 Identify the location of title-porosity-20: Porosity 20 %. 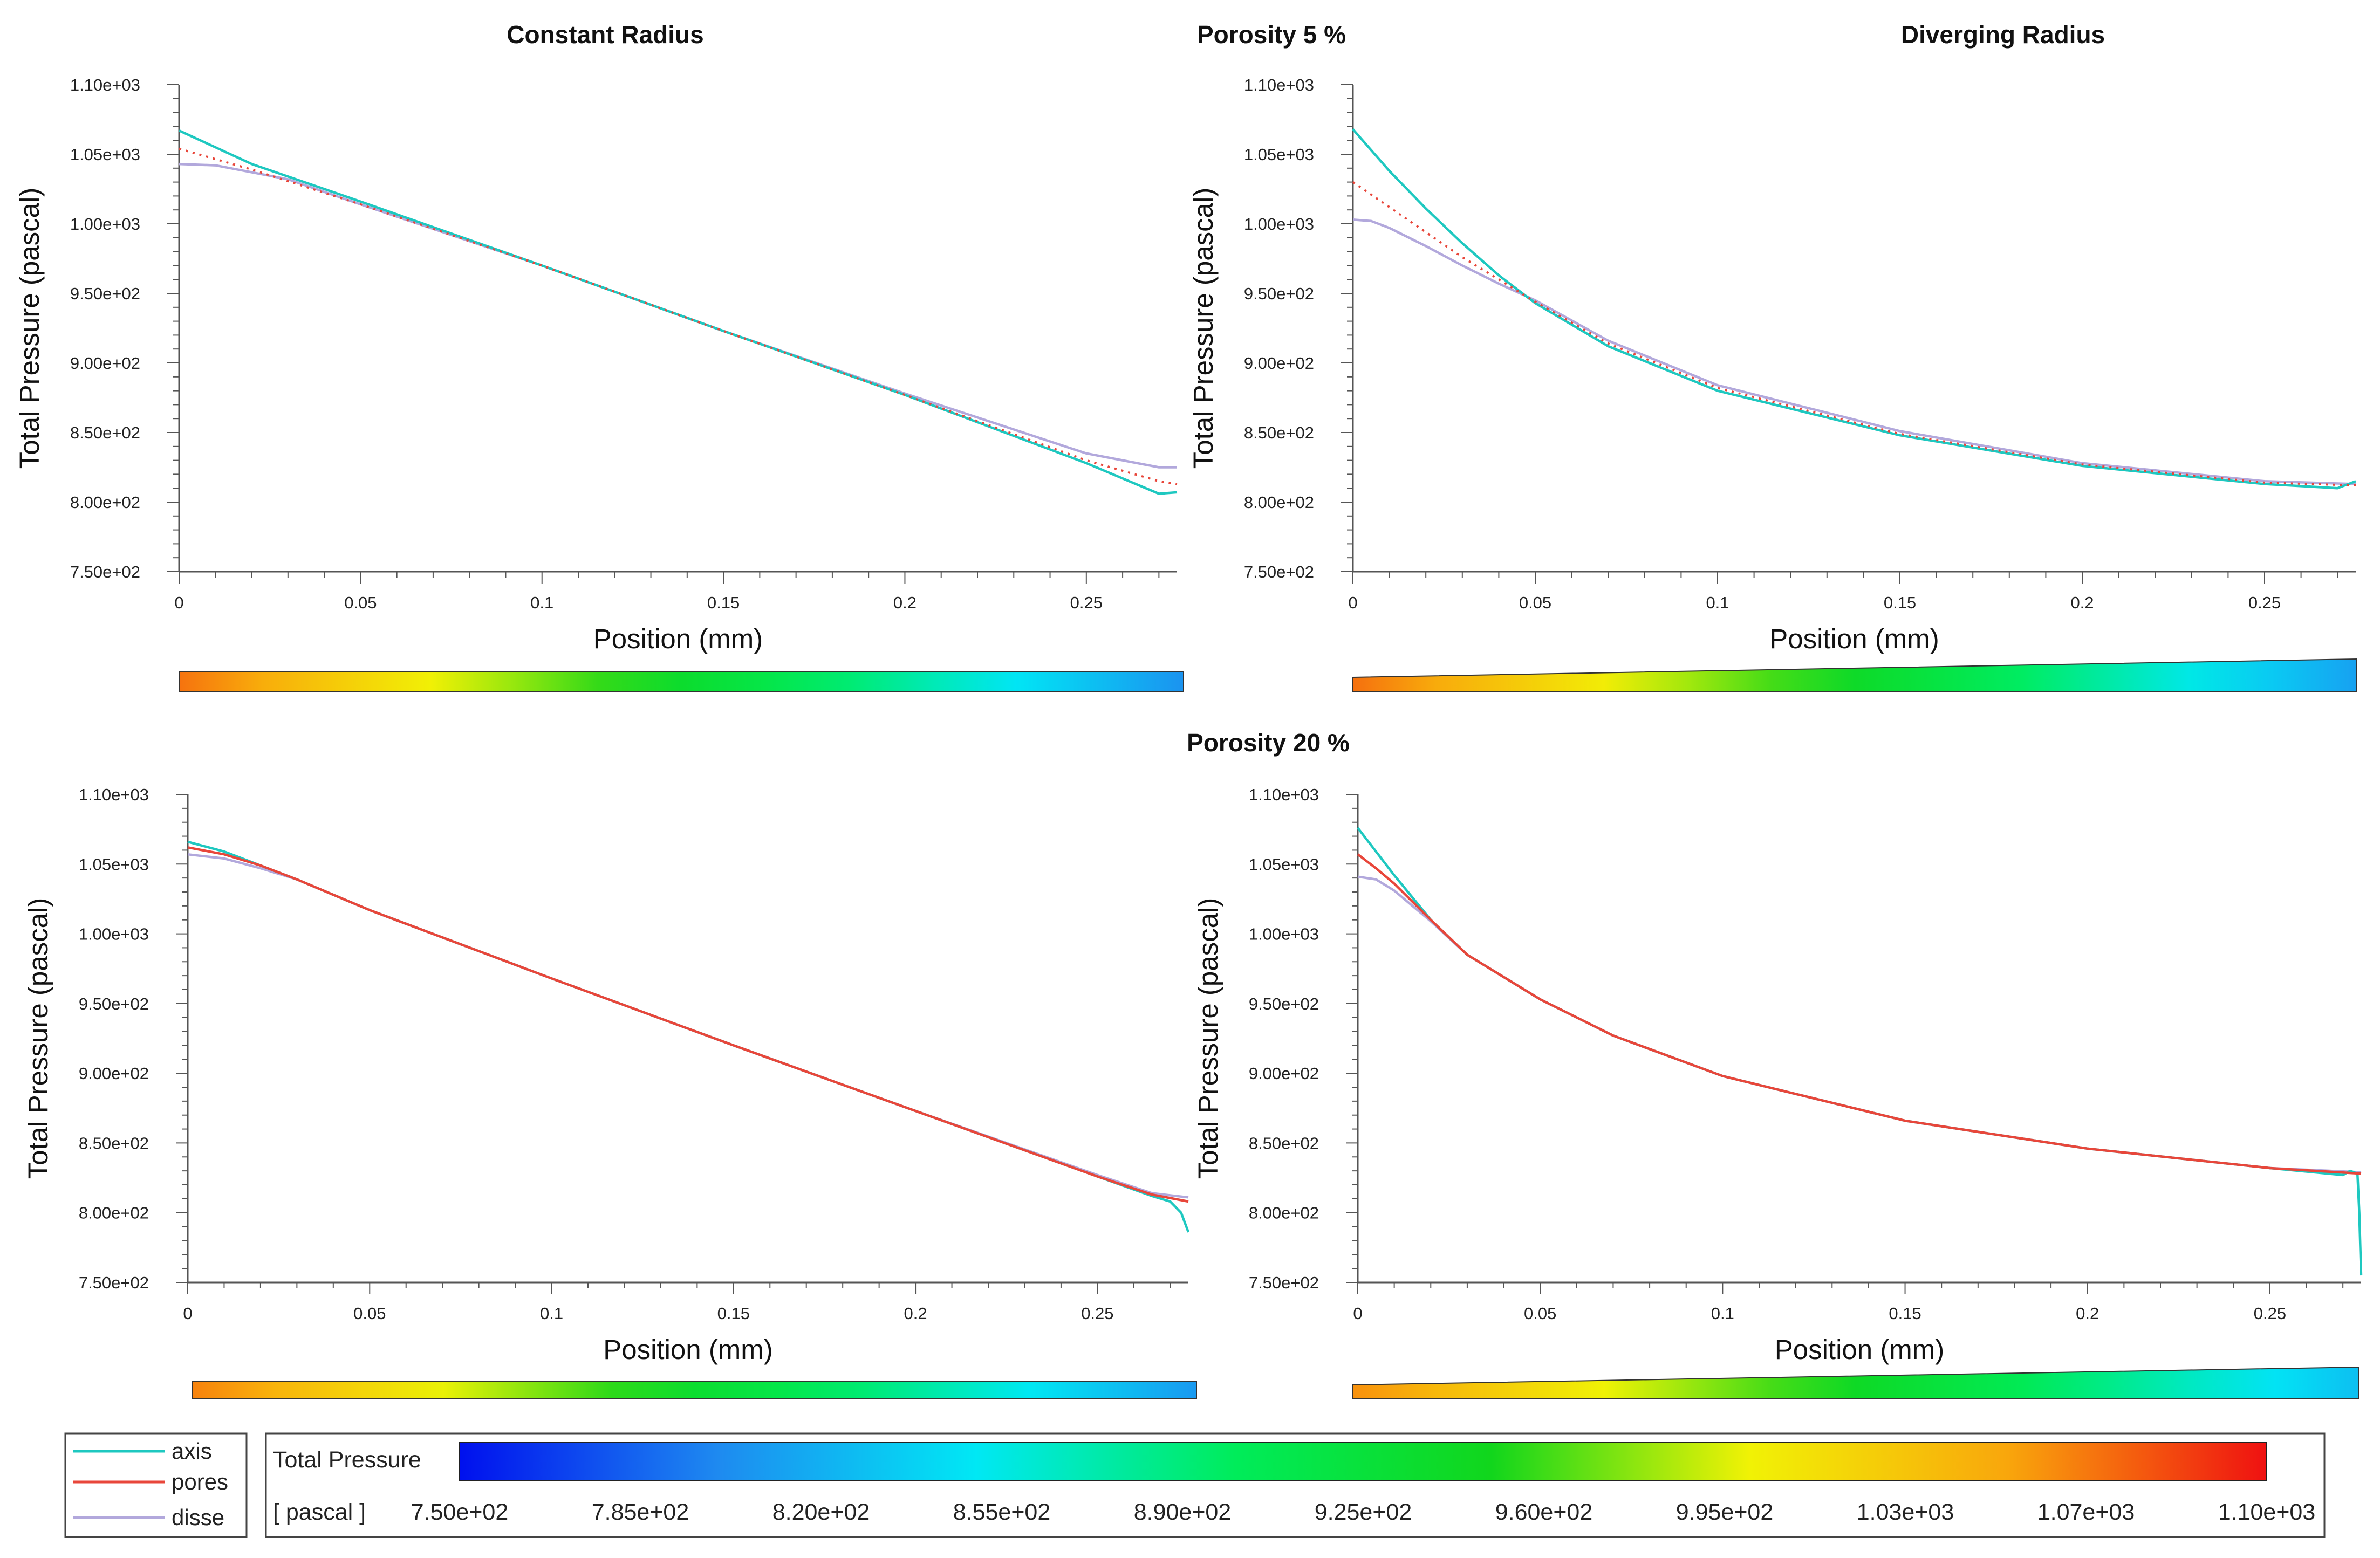
(1268, 743).